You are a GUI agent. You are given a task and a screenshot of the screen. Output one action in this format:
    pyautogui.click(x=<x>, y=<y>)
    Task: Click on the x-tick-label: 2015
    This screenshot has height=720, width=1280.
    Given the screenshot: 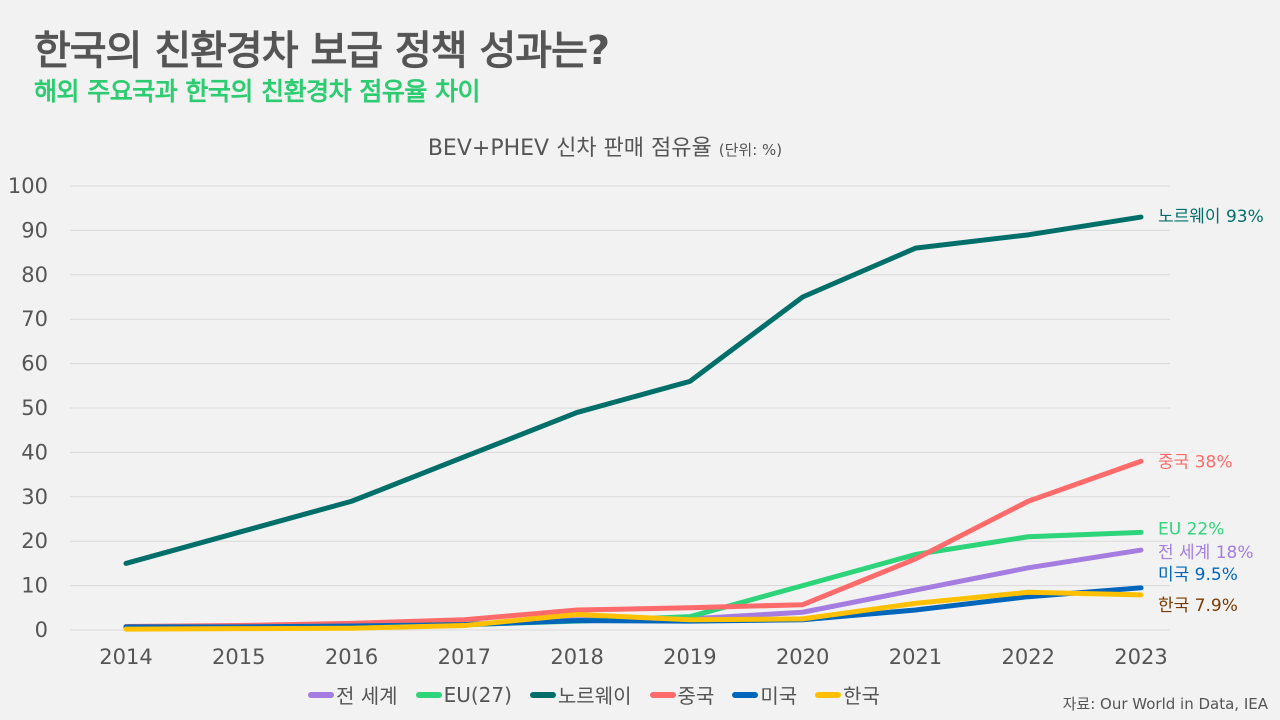 What is the action you would take?
    pyautogui.click(x=238, y=657)
    